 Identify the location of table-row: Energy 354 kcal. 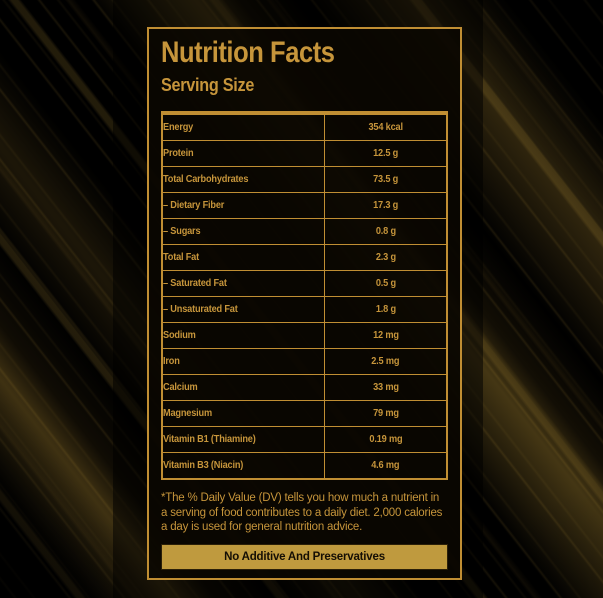
(304, 127).